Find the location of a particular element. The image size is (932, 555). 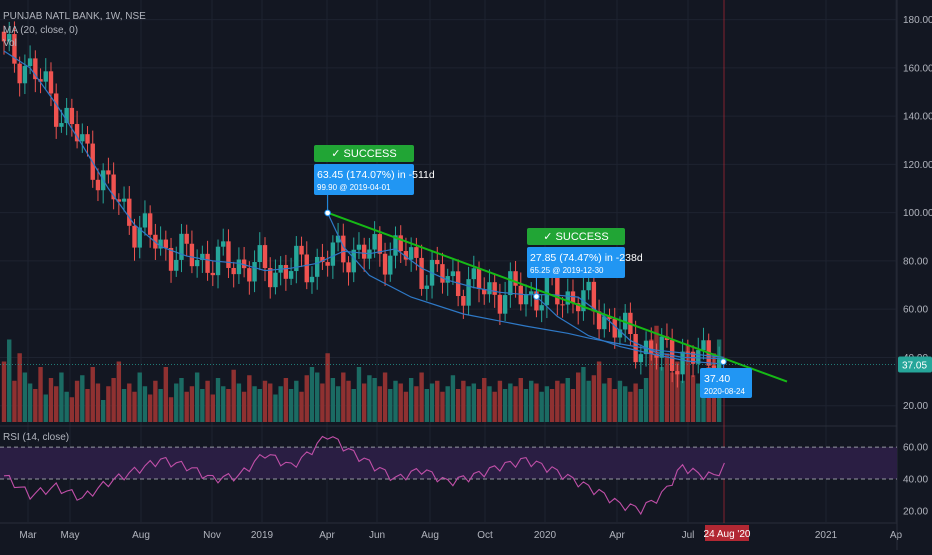

rsi-line is located at coordinates (364, 475).